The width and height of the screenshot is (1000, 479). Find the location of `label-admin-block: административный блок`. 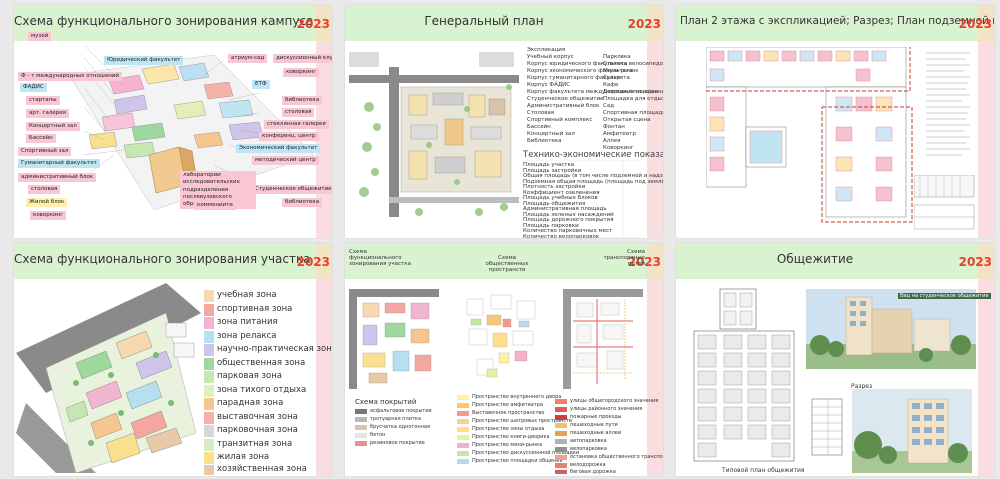

label-admin-block: административный блок is located at coordinates (57, 177).